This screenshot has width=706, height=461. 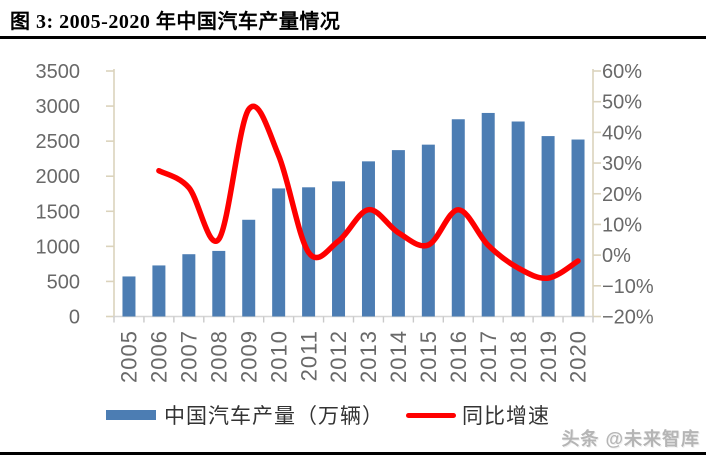 I want to click on watermark: 头条 @未来智库, so click(x=630, y=439).